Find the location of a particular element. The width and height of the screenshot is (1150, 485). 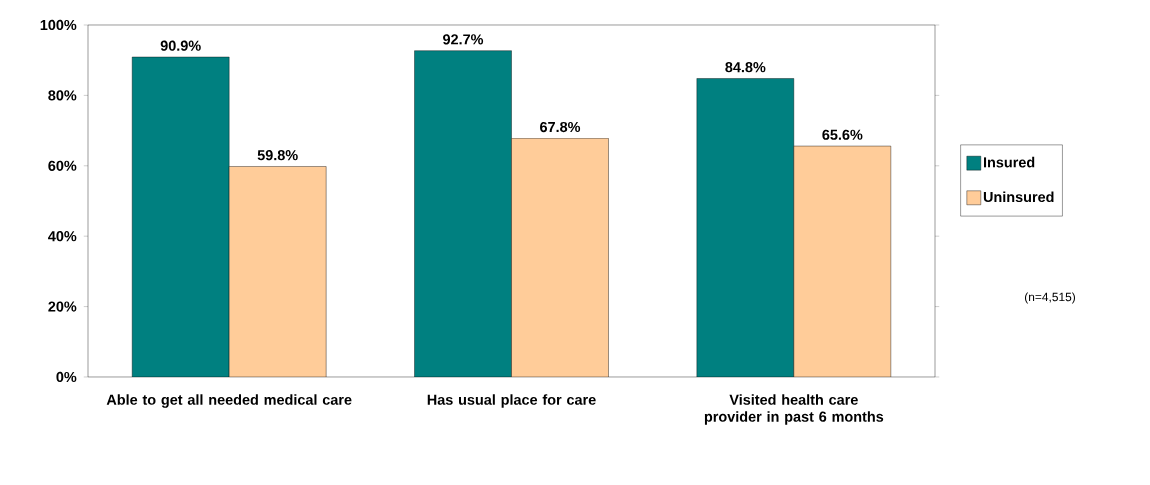

legend-label: Insured is located at coordinates (1009, 162).